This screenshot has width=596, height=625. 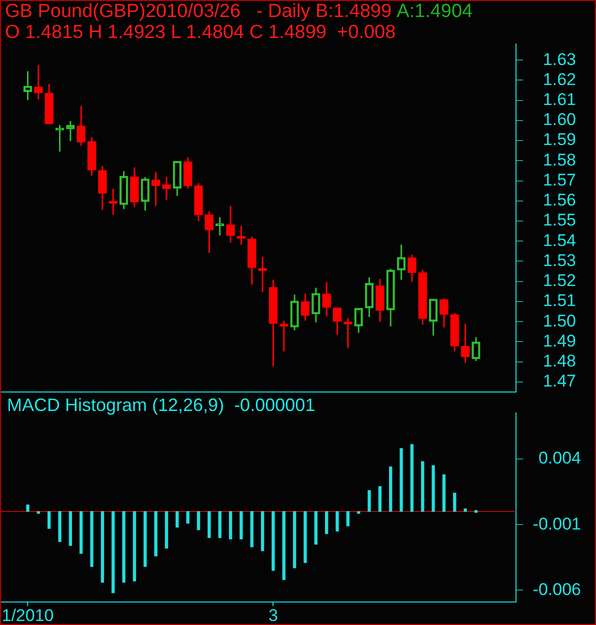 What do you see at coordinates (559, 180) in the screenshot?
I see `y-tick-label: 1.57` at bounding box center [559, 180].